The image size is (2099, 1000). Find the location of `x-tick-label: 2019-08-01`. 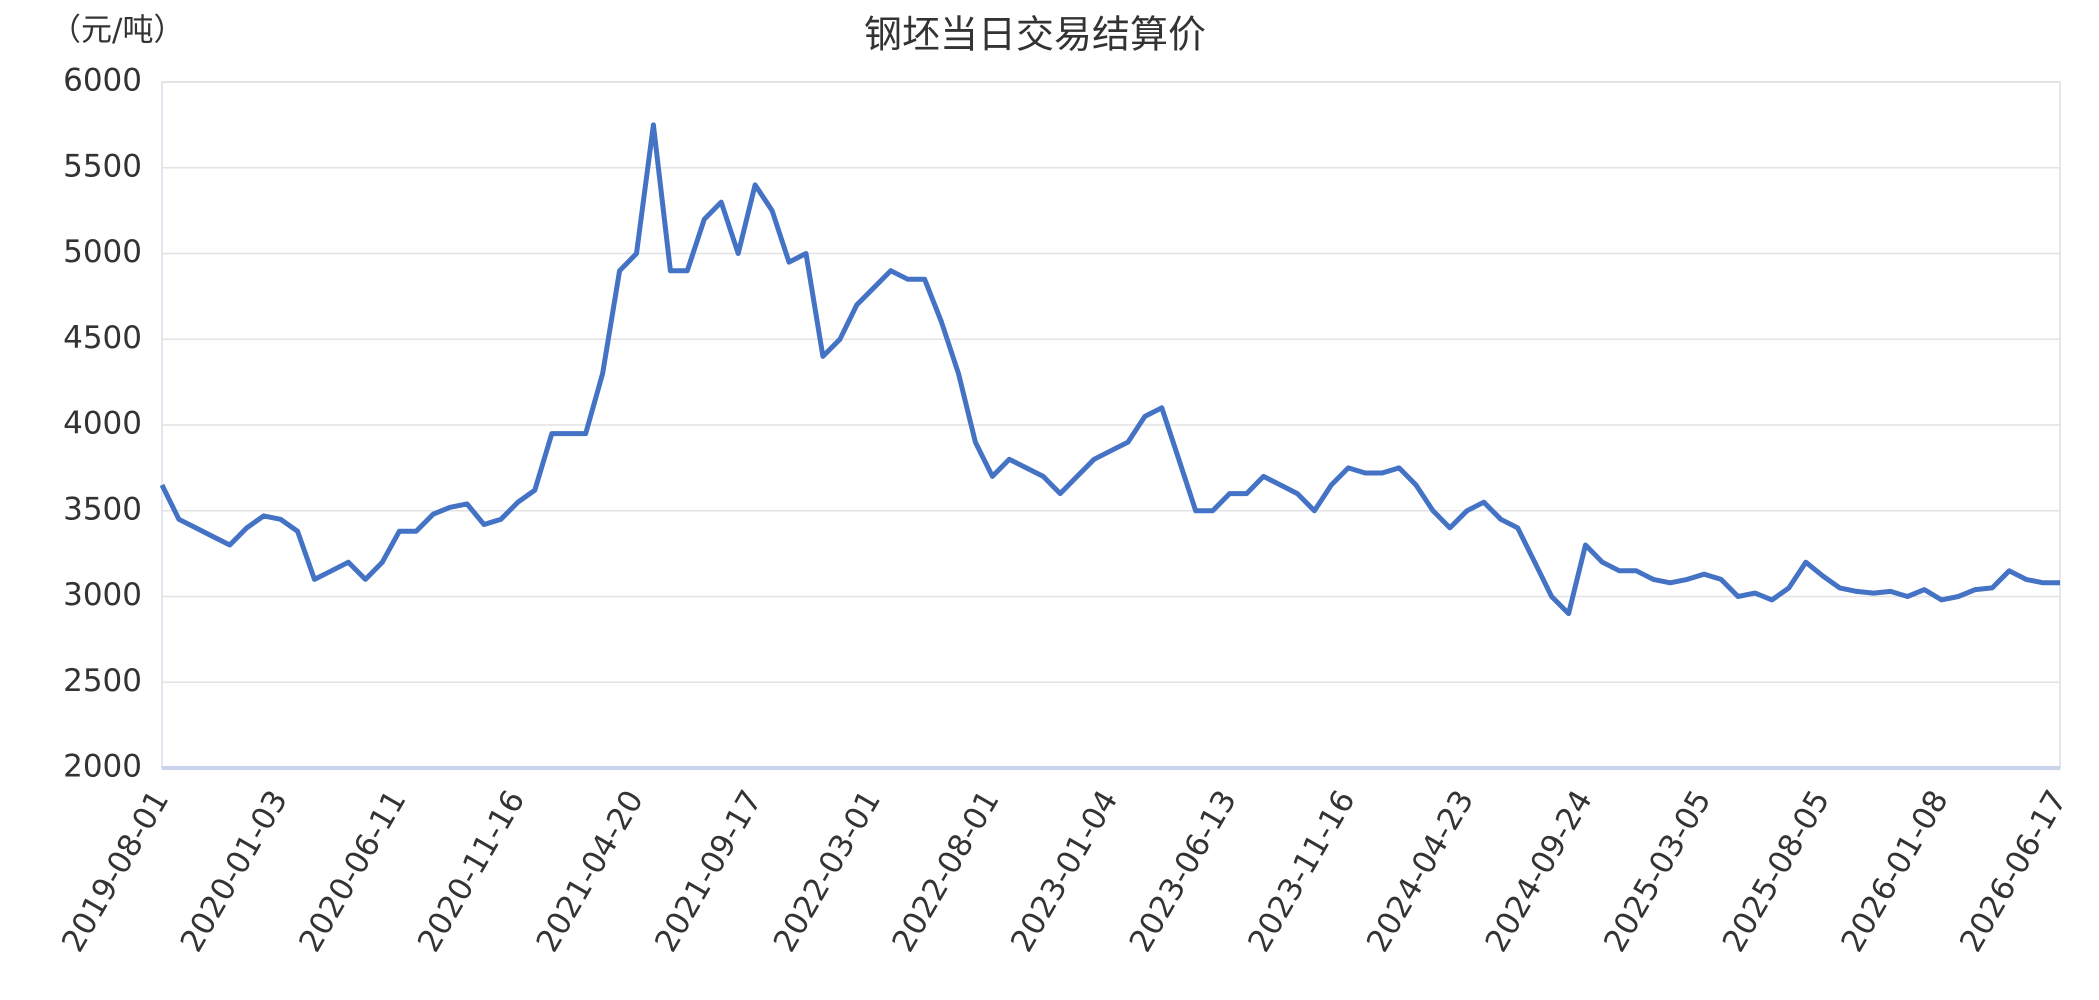

x-tick-label: 2019-08-01 is located at coordinates (115, 871).